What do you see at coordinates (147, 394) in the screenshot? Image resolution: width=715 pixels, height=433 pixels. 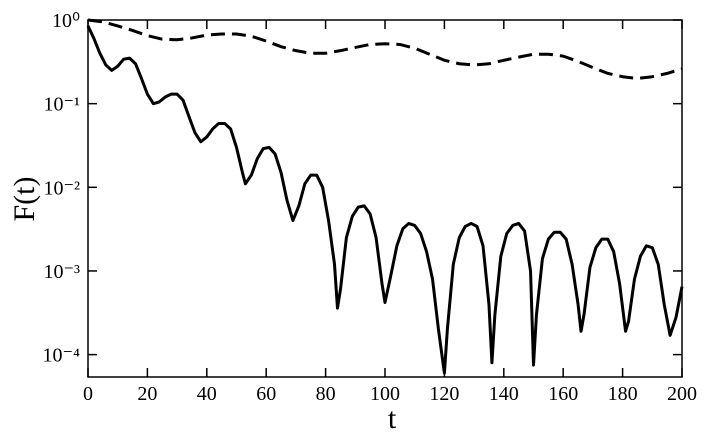 I see `x-tick-label: 20` at bounding box center [147, 394].